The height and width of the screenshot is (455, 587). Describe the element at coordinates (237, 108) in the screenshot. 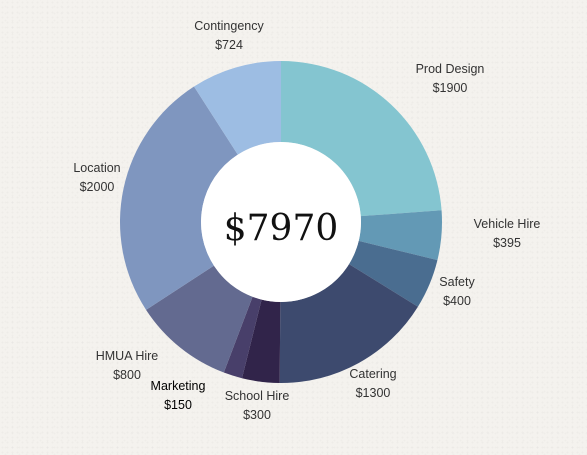

I see `slice-contingency` at that location.